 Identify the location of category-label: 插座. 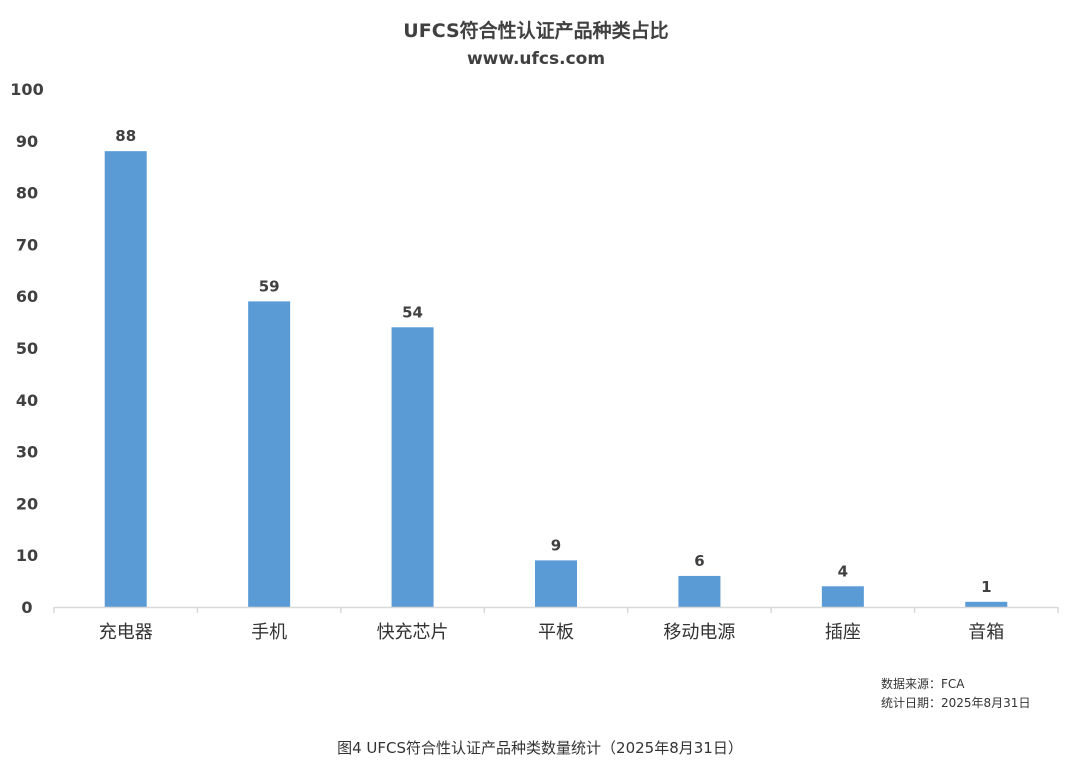
(843, 632).